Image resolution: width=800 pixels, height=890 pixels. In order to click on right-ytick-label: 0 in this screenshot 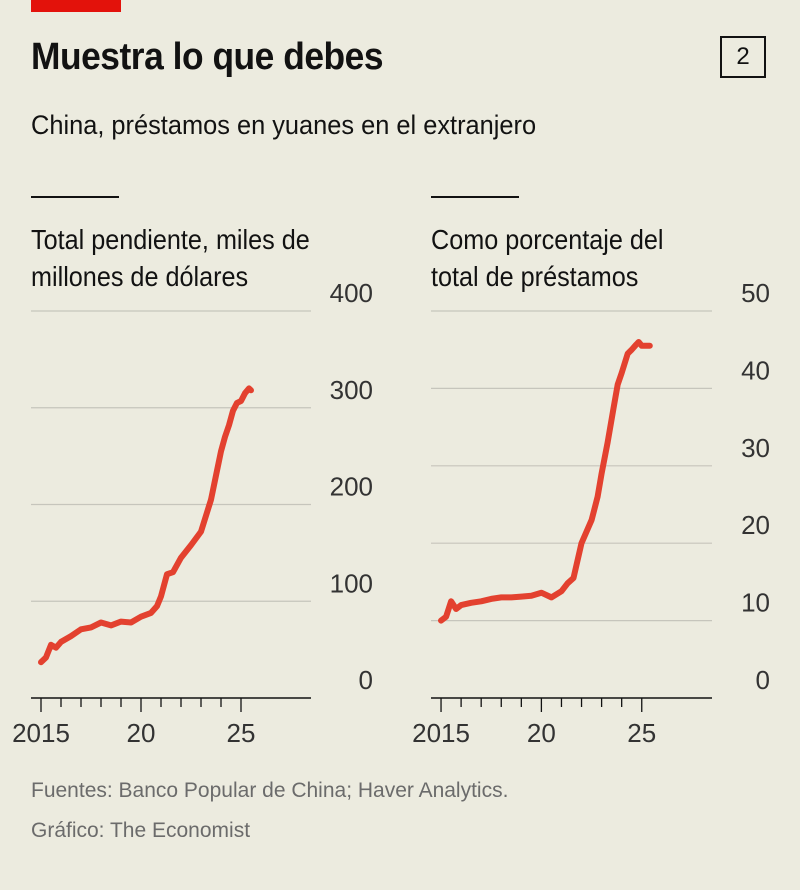, I will do `click(763, 680)`.